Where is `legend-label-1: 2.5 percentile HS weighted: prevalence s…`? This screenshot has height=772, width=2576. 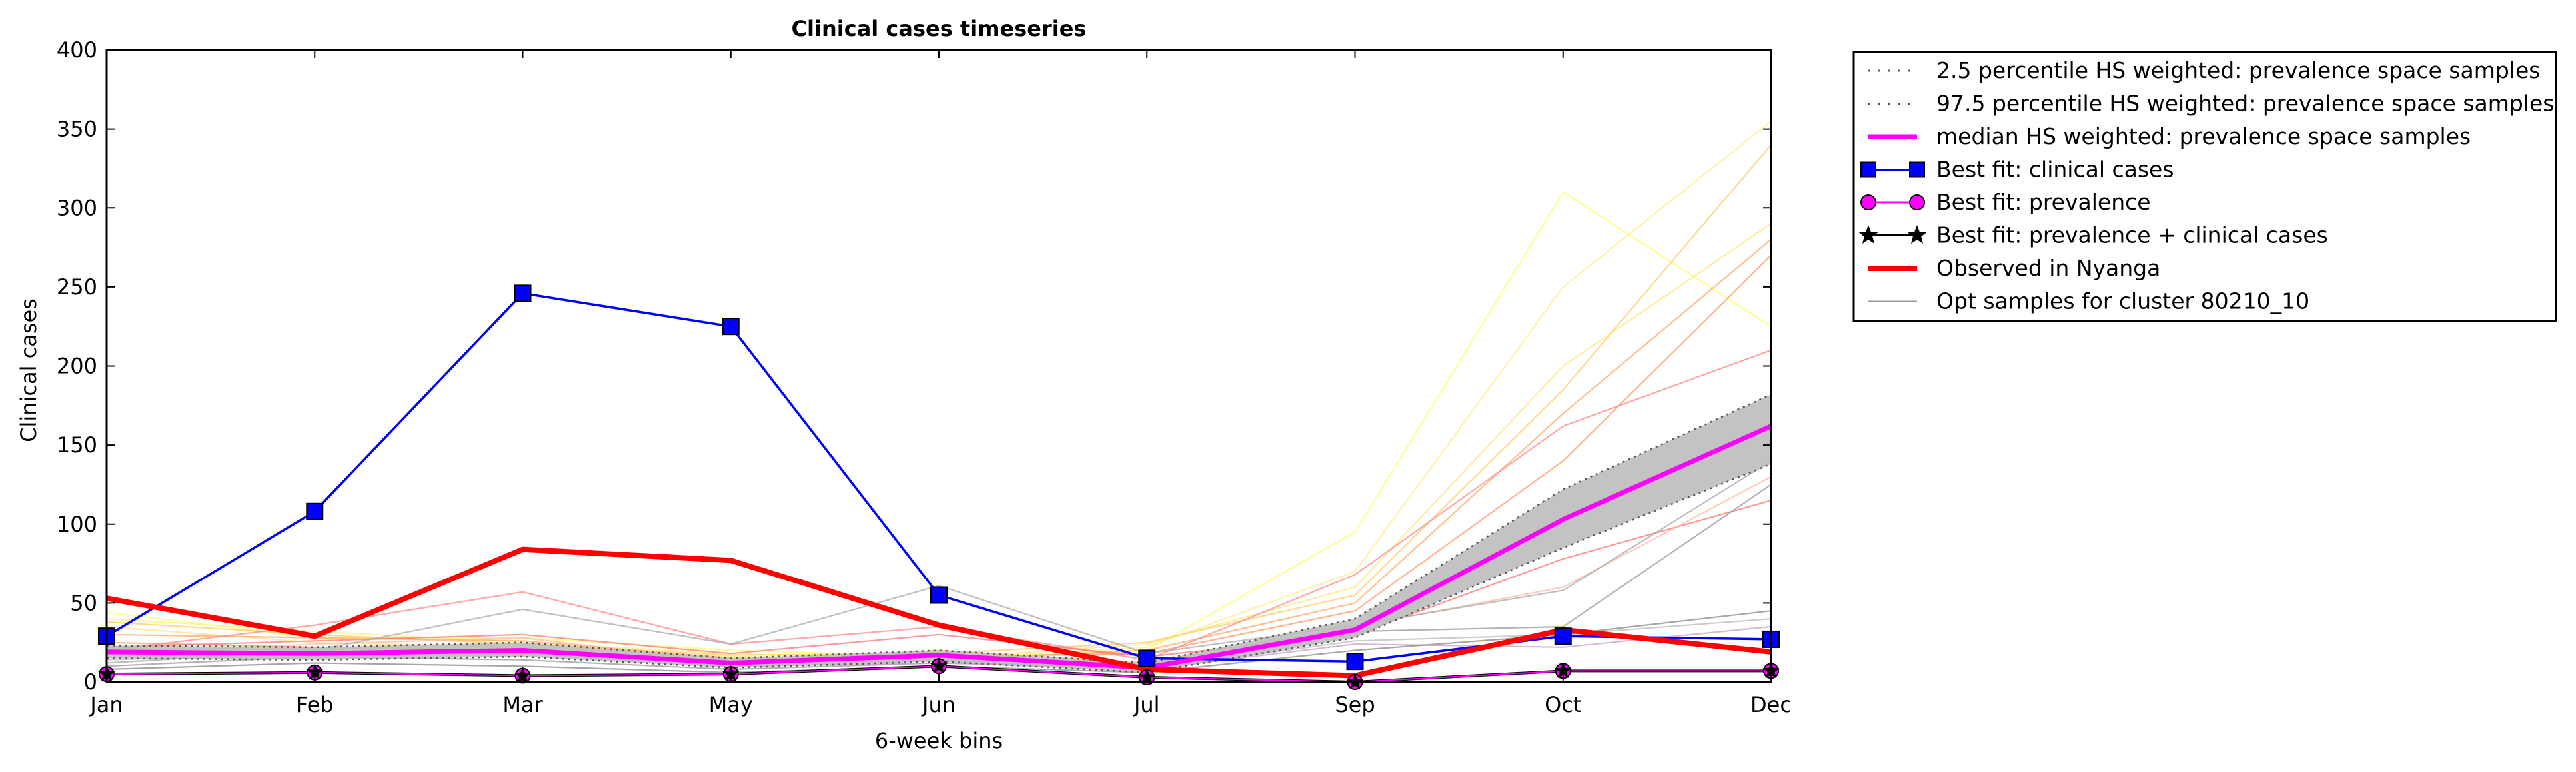 legend-label-1: 2.5 percentile HS weighted: prevalence s… is located at coordinates (2238, 70).